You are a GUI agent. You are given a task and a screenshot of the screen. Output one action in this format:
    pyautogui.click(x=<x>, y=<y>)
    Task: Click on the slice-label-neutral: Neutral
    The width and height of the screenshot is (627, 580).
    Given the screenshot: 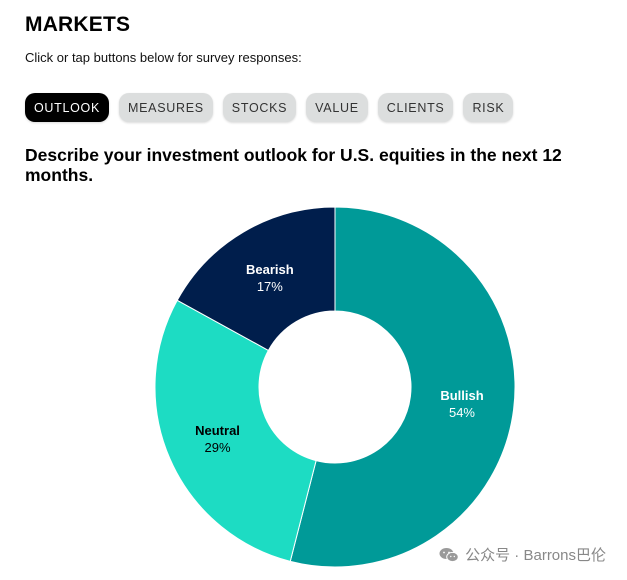 What is the action you would take?
    pyautogui.click(x=217, y=430)
    